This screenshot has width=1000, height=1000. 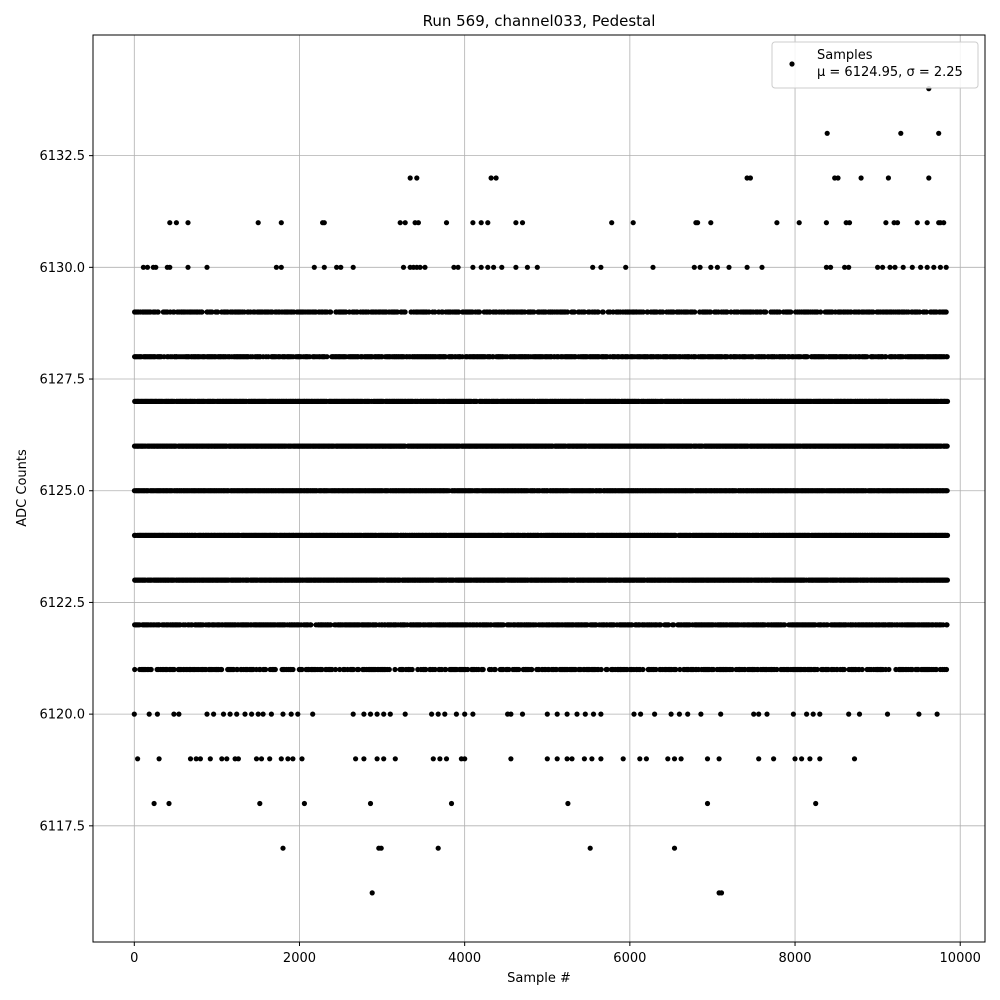 What do you see at coordinates (539, 21) in the screenshot?
I see `chart-title: Run 569, channel033, Pedestal` at bounding box center [539, 21].